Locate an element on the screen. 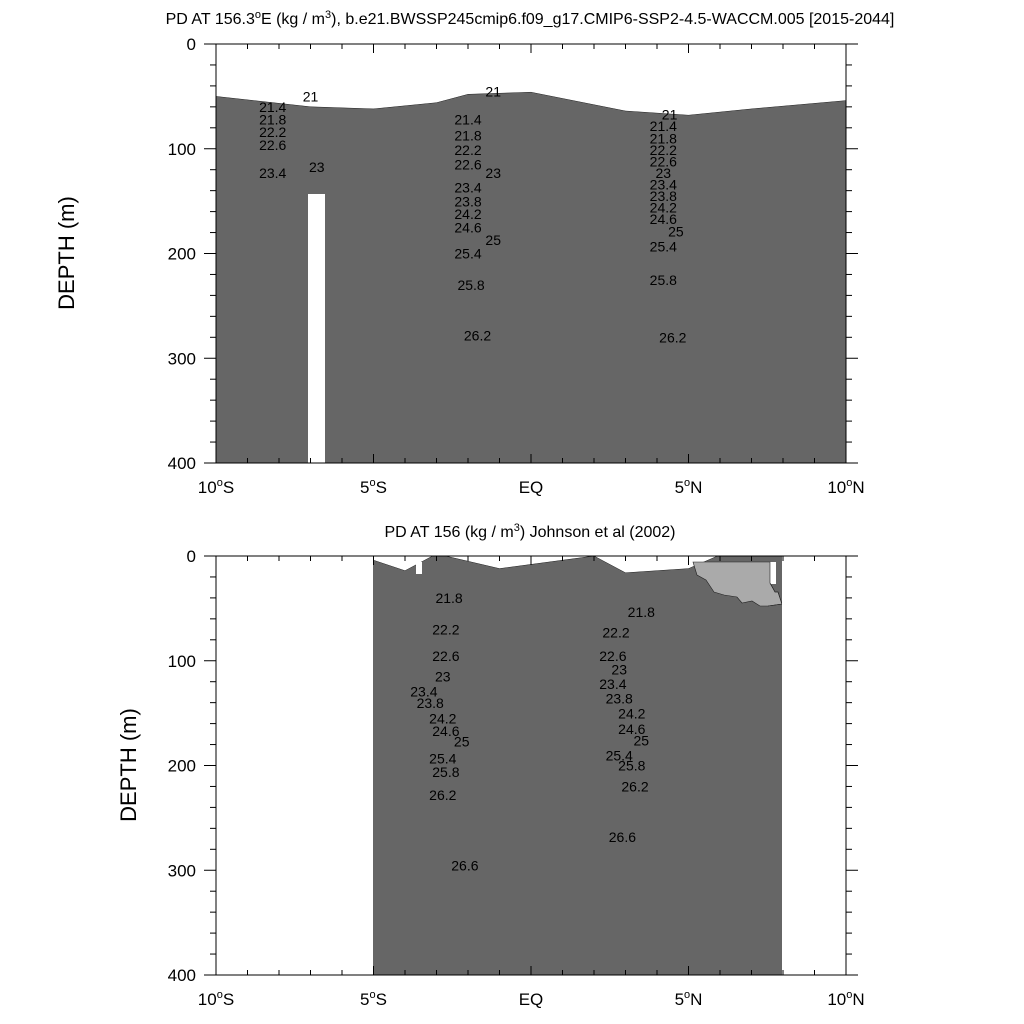 This screenshot has width=1024, height=1024. missing-data-column is located at coordinates (316, 328).